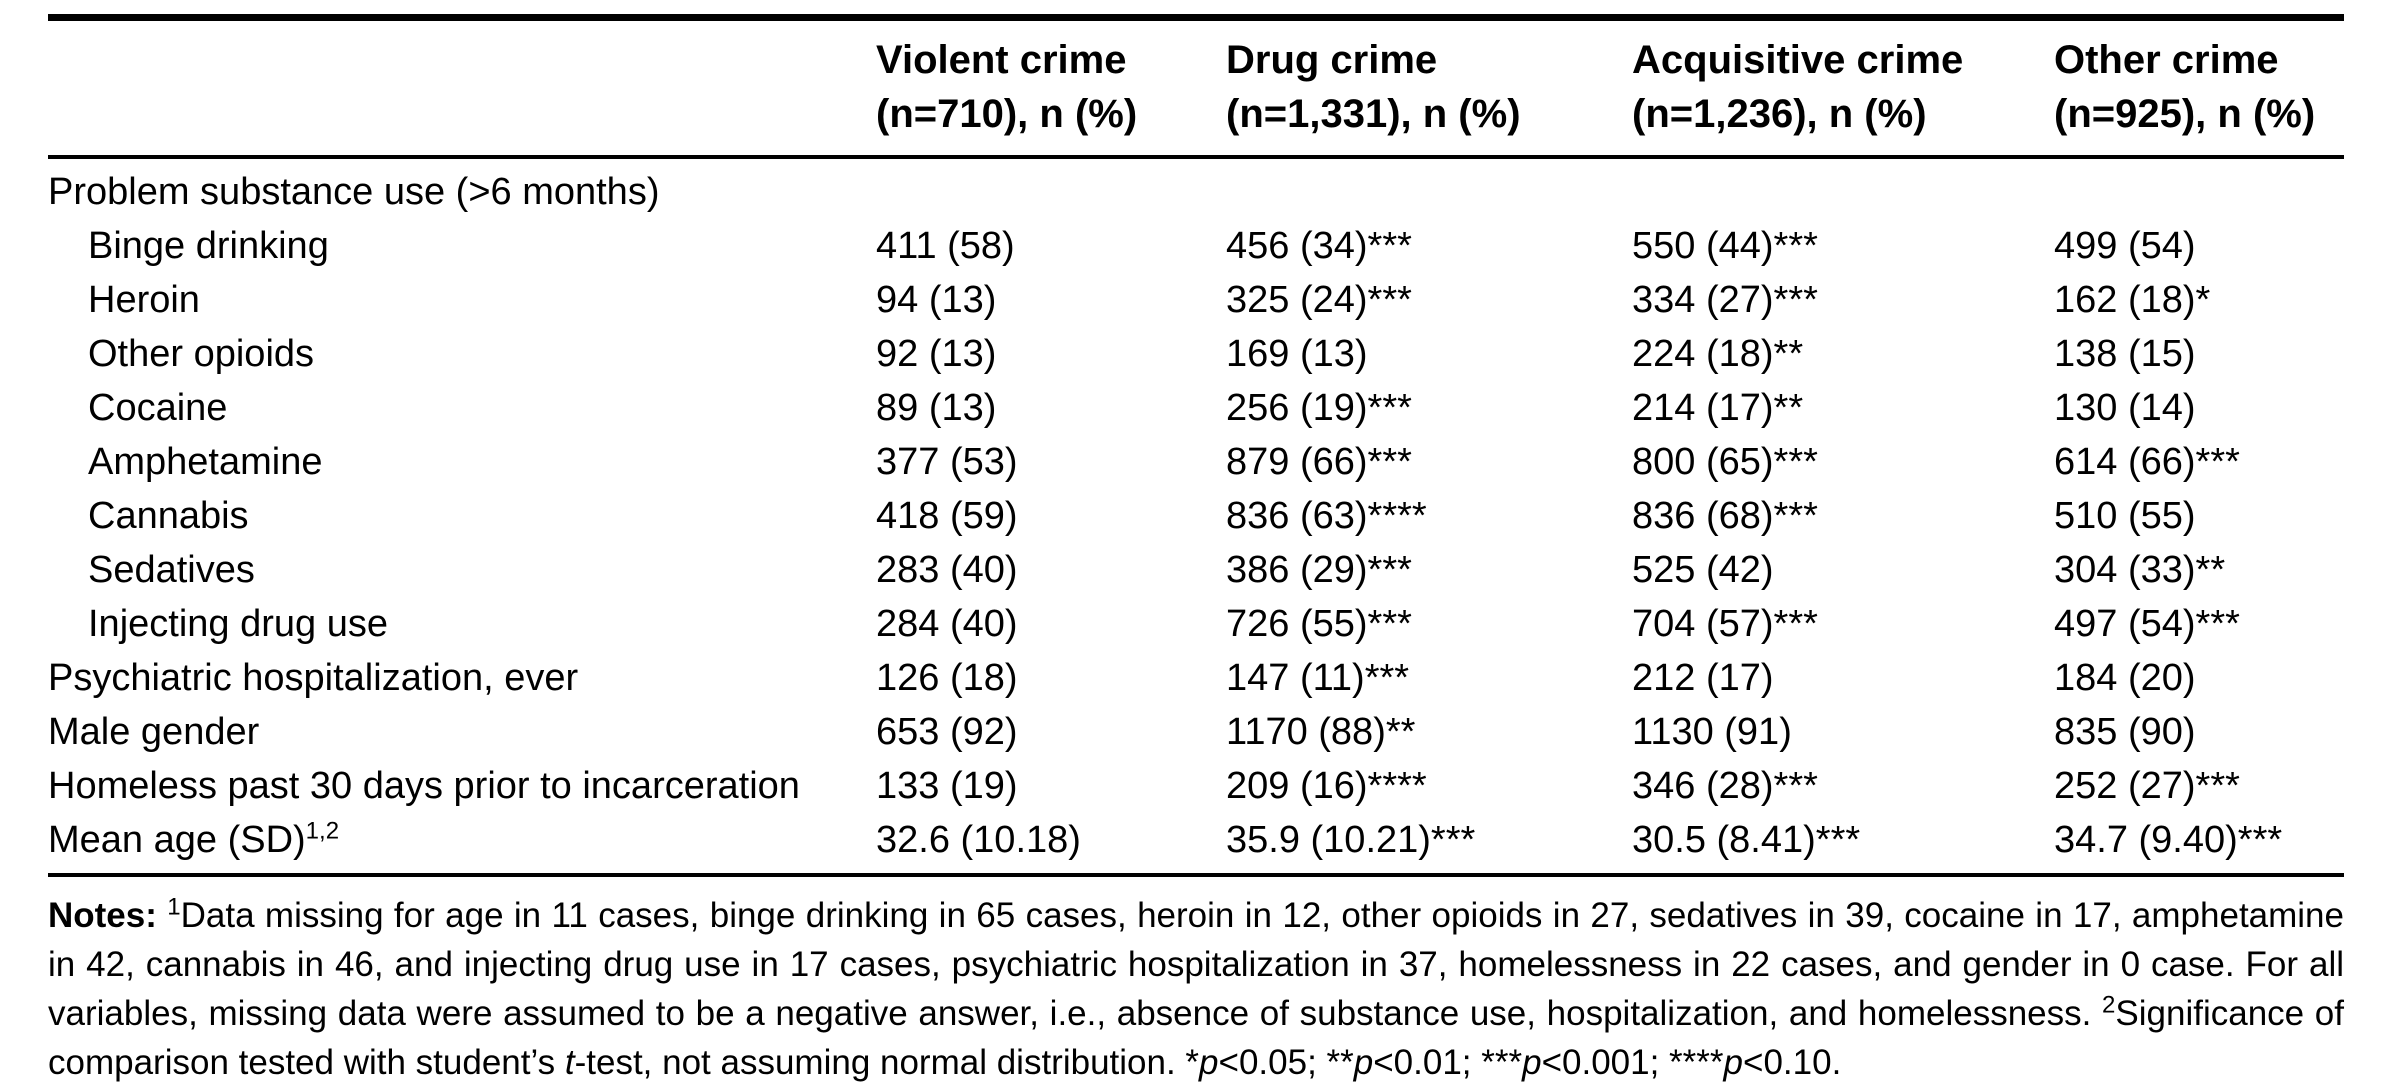  What do you see at coordinates (1429, 88) in the screenshot?
I see `header-drug-crime: Drug crime (n=1,331), n (%)` at bounding box center [1429, 88].